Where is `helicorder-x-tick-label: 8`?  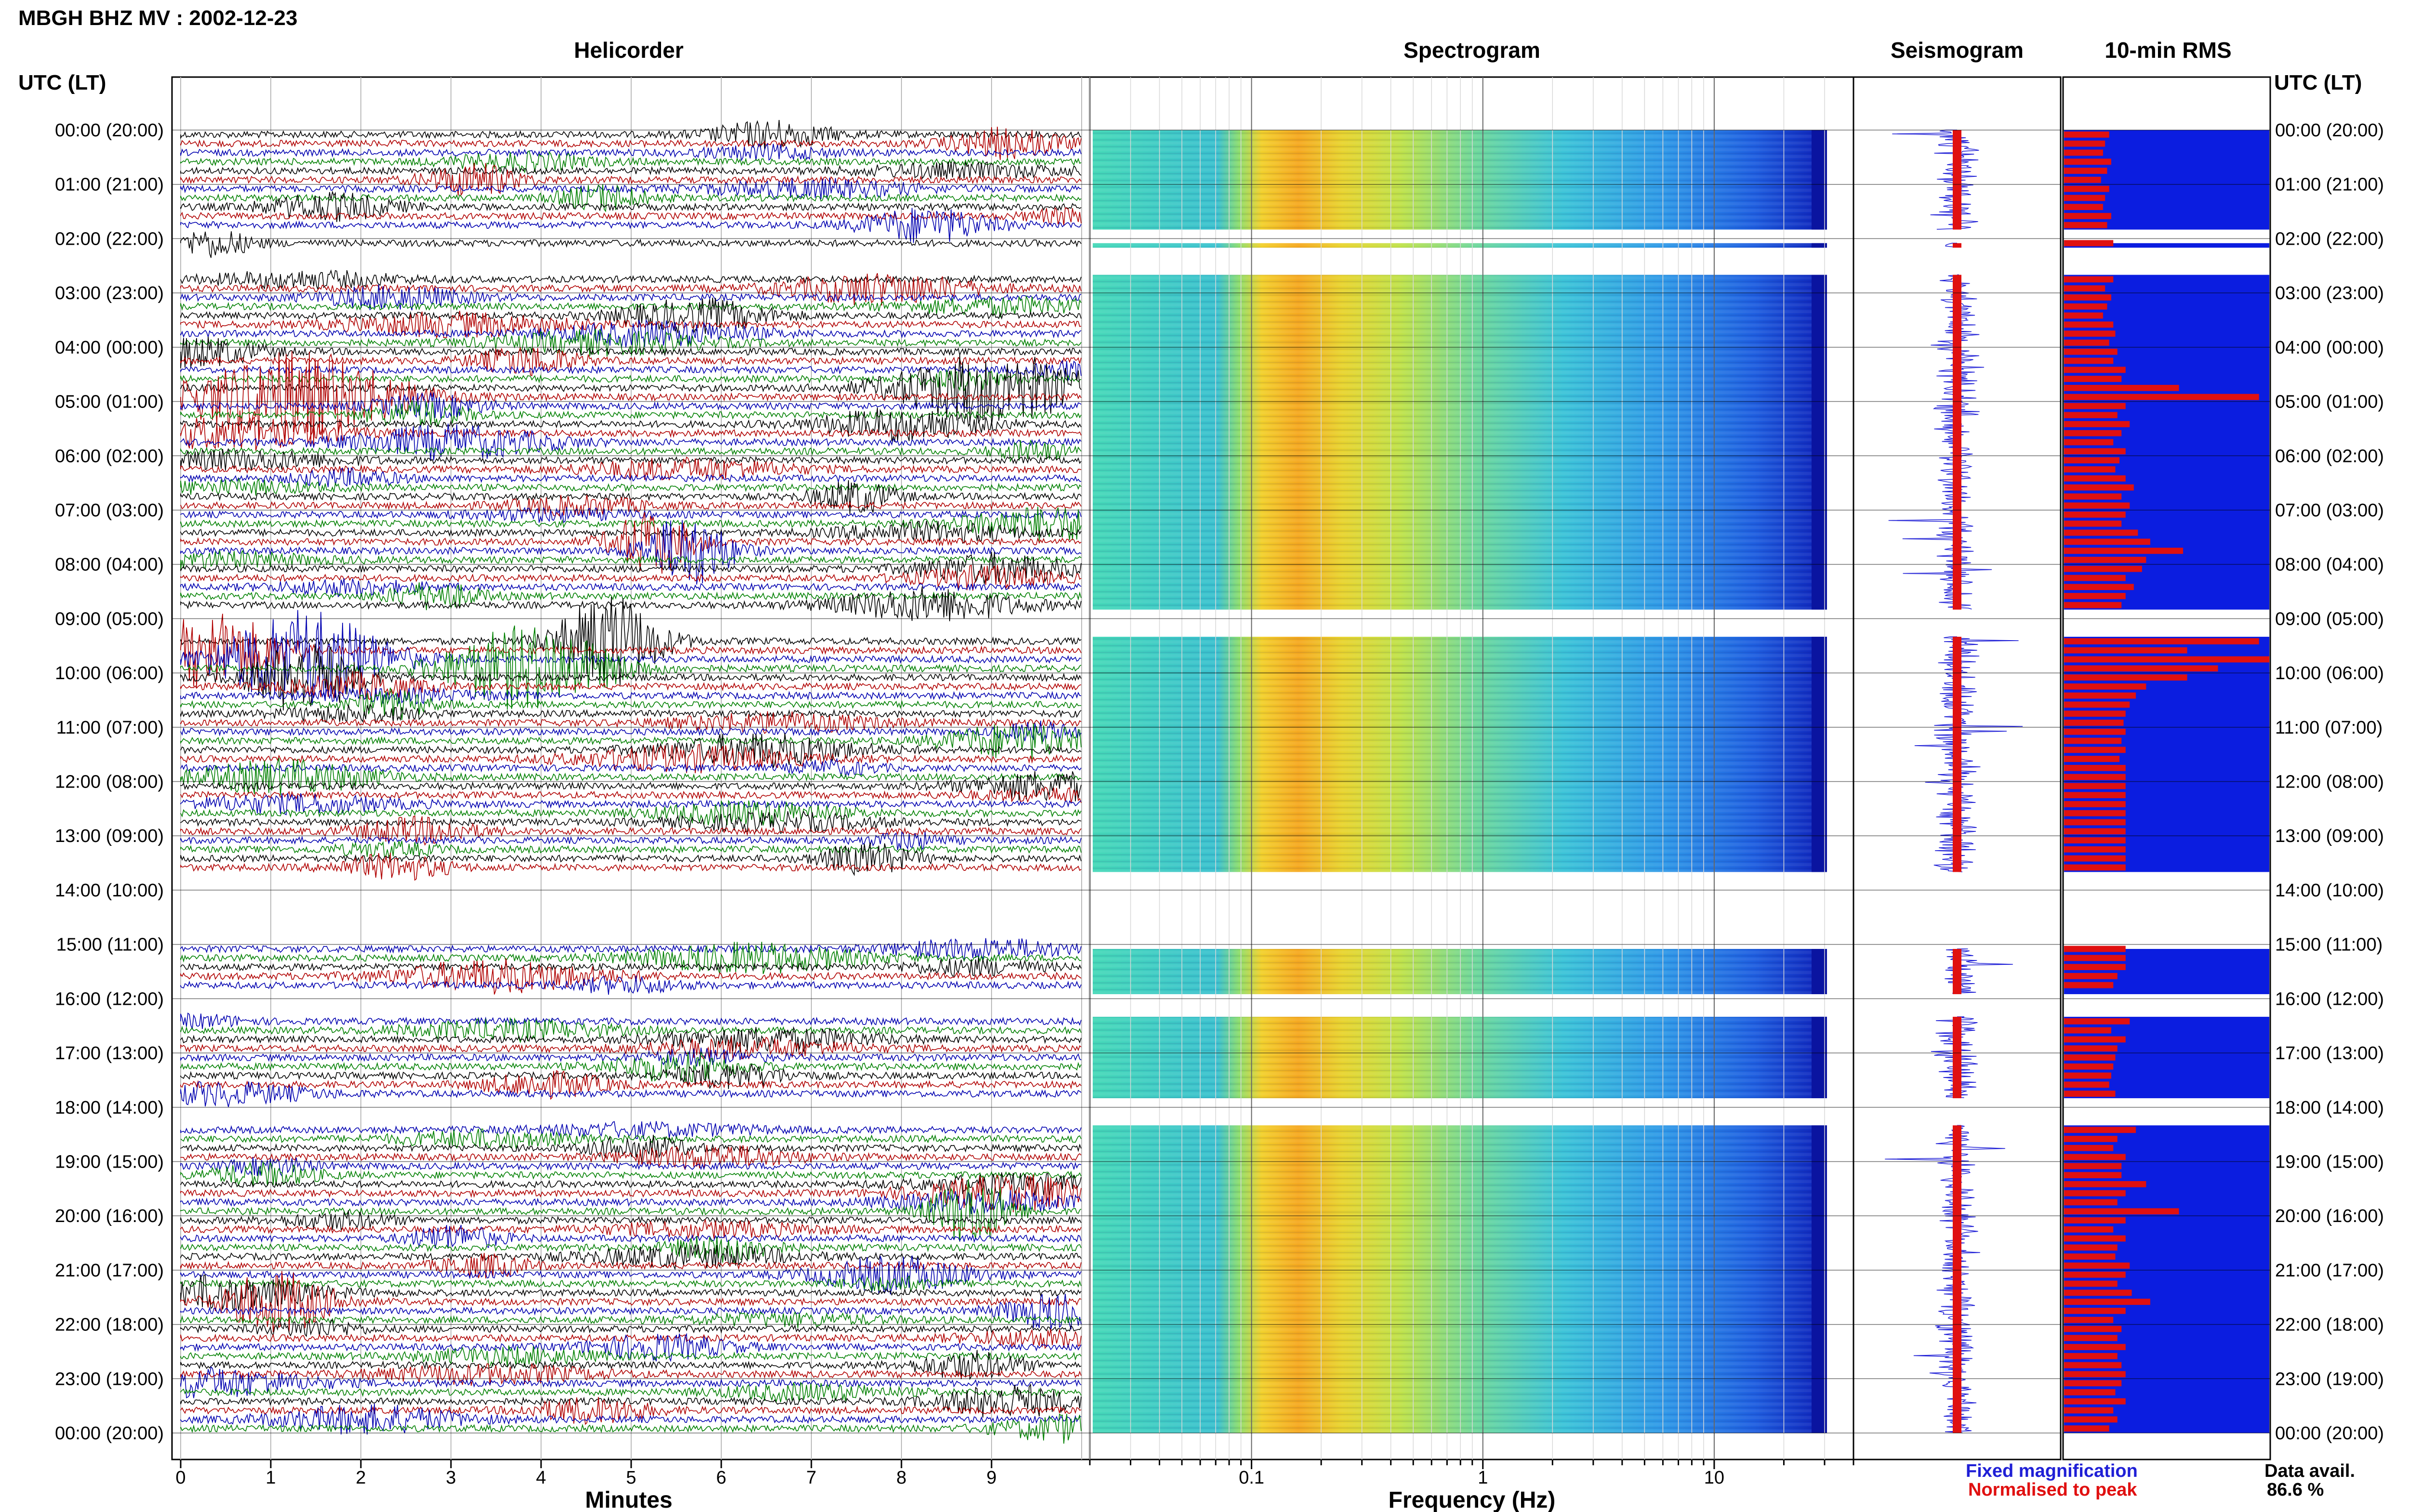 helicorder-x-tick-label: 8 is located at coordinates (901, 1478).